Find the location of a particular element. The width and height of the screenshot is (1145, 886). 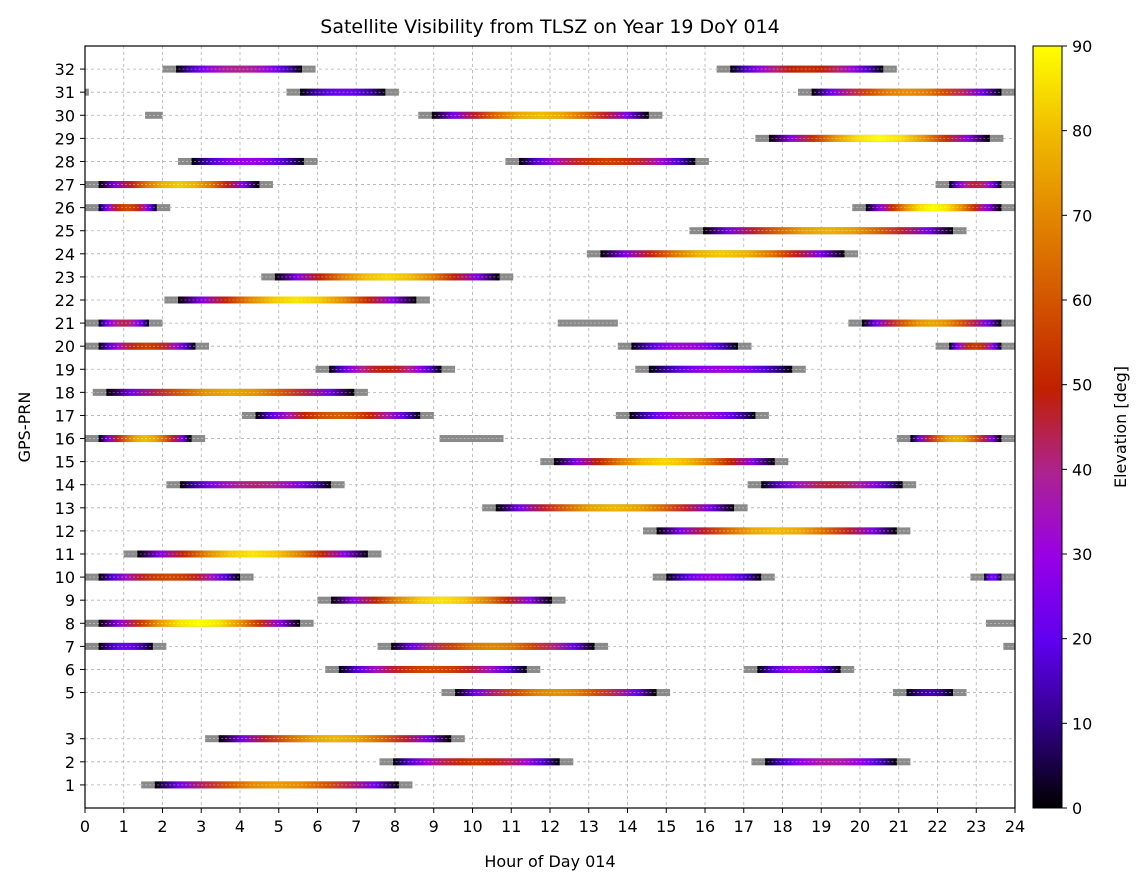

y-tick-label: 12 is located at coordinates (65, 531).